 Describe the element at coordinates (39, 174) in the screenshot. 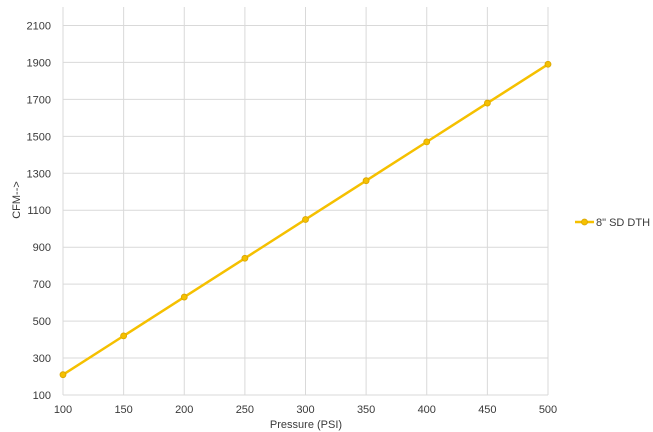

I see `y-tick-label: 1300` at that location.